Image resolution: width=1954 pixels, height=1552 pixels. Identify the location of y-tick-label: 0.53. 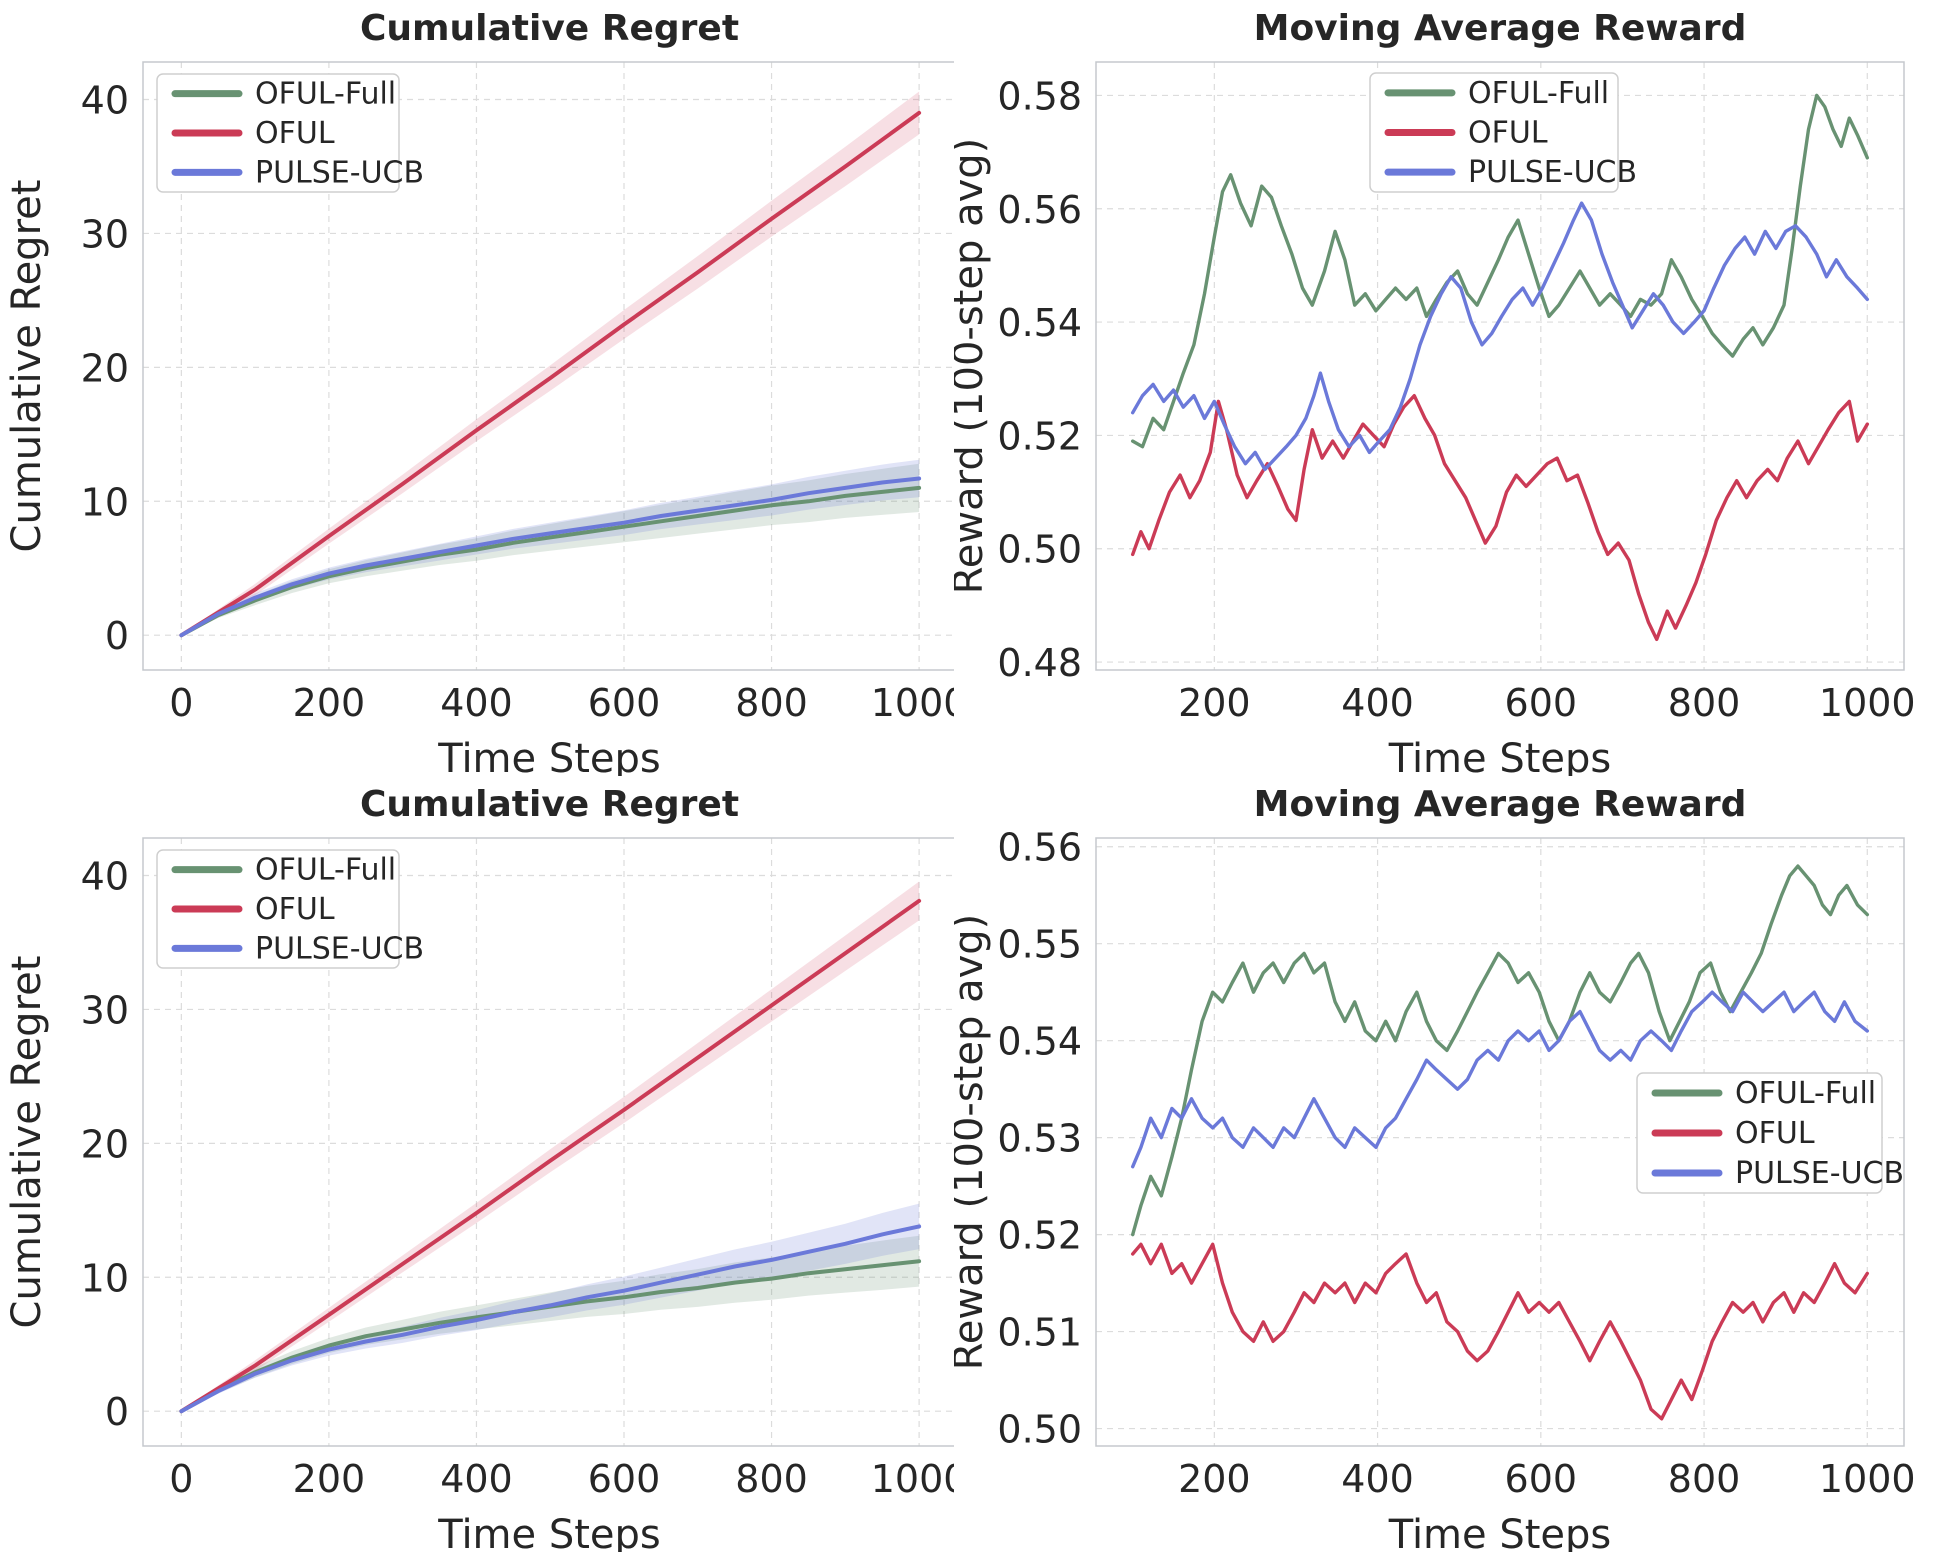
(1039, 1139).